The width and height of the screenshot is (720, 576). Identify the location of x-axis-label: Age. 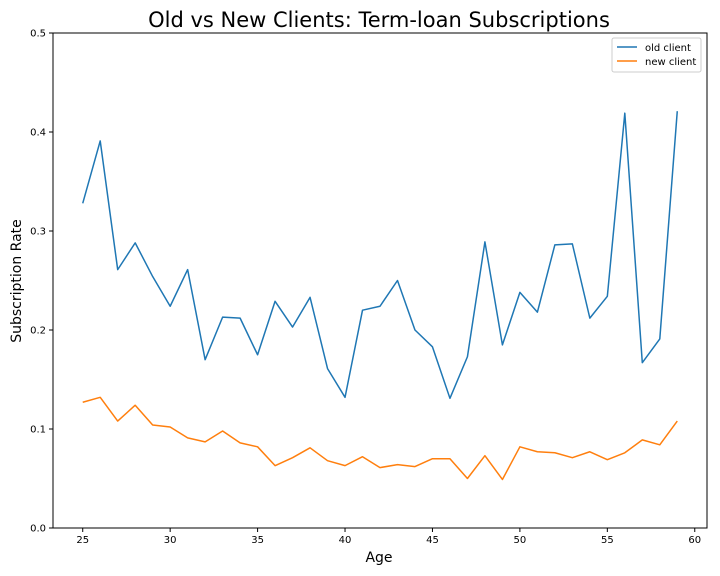
(378, 558).